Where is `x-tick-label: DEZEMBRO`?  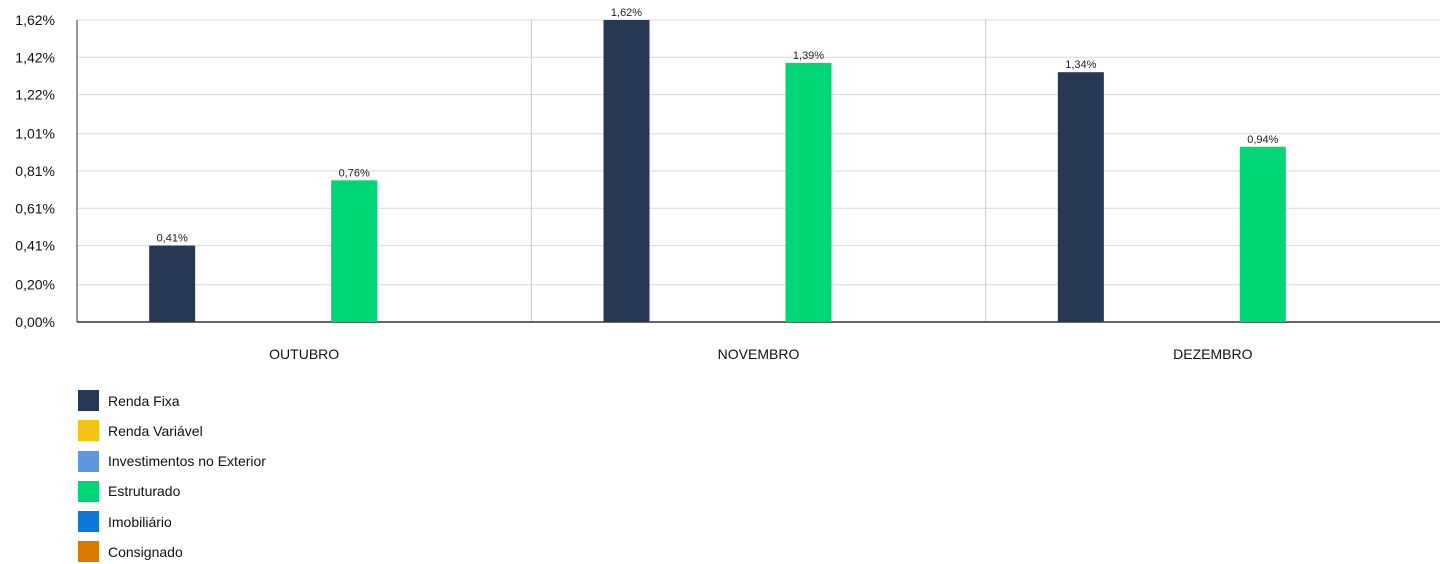 x-tick-label: DEZEMBRO is located at coordinates (1212, 354).